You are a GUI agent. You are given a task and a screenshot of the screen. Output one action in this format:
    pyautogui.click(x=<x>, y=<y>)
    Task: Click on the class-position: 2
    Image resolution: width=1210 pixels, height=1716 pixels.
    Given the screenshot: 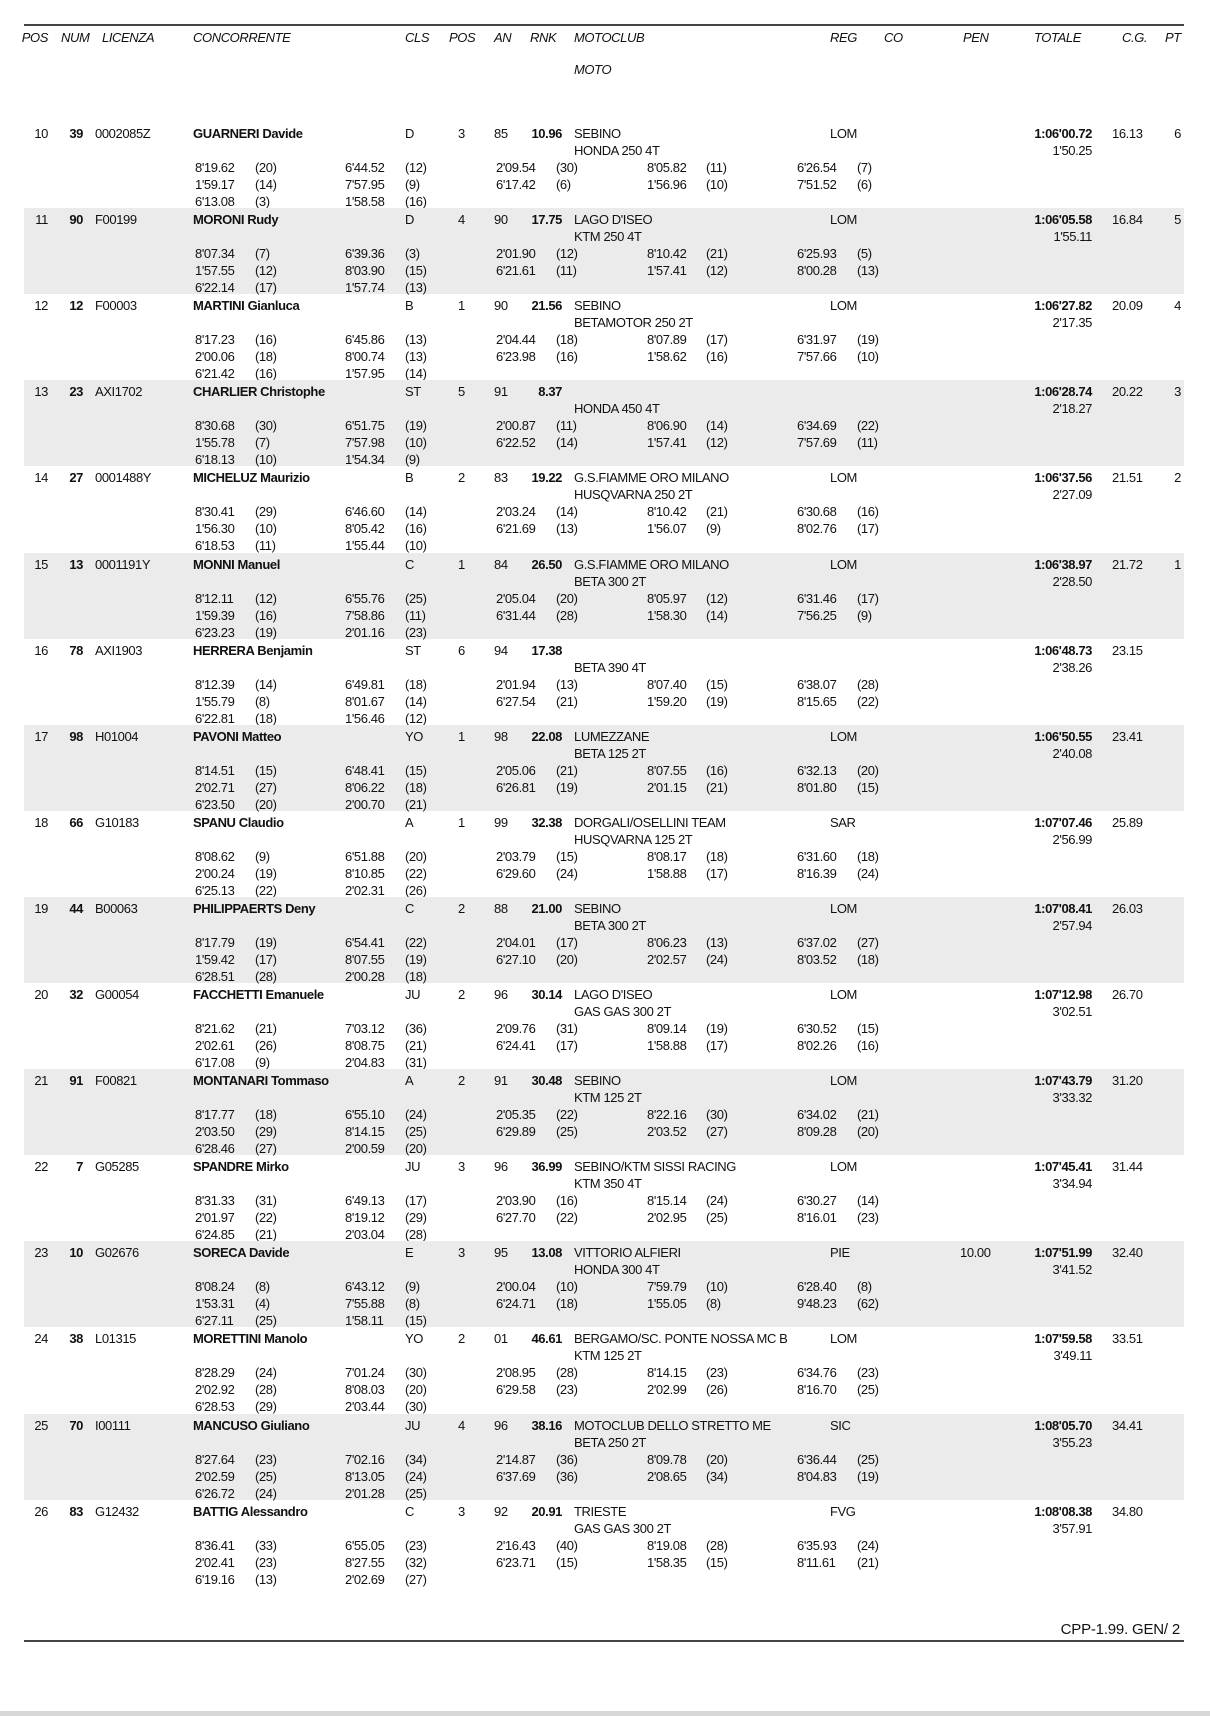 What is the action you would take?
    pyautogui.click(x=461, y=1081)
    